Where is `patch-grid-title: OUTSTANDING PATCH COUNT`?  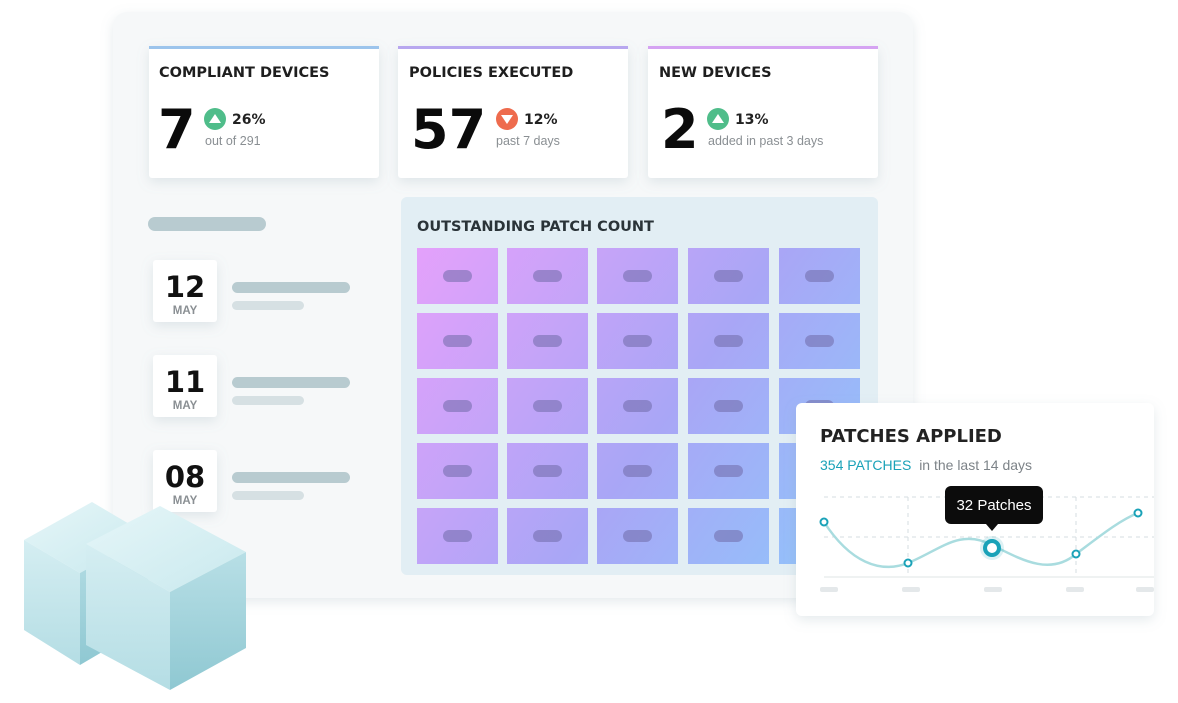
patch-grid-title: OUTSTANDING PATCH COUNT is located at coordinates (535, 227).